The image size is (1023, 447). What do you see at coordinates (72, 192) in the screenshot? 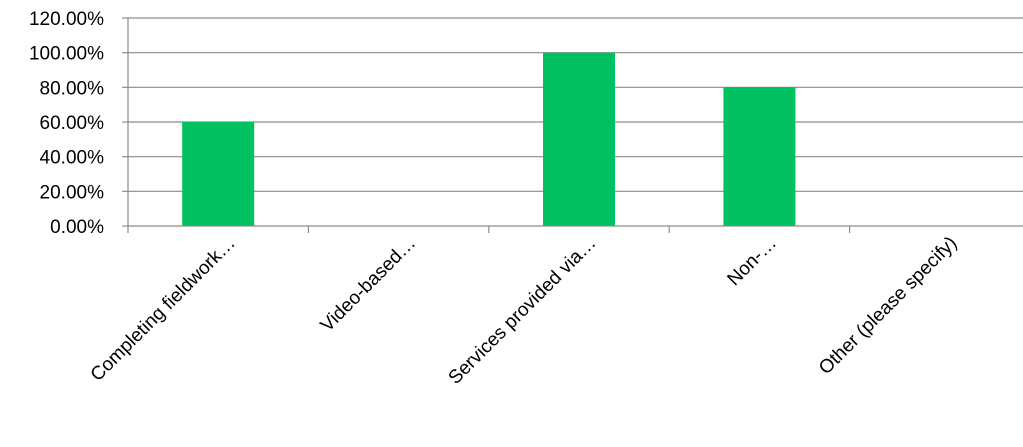
I see `y-tick-label: 20.00%` at bounding box center [72, 192].